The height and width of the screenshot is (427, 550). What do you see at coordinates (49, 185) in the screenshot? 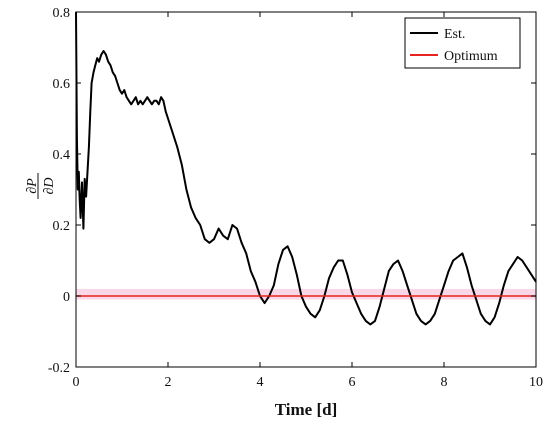
I see `y-axis-label-denominator: ∂D` at bounding box center [49, 185].